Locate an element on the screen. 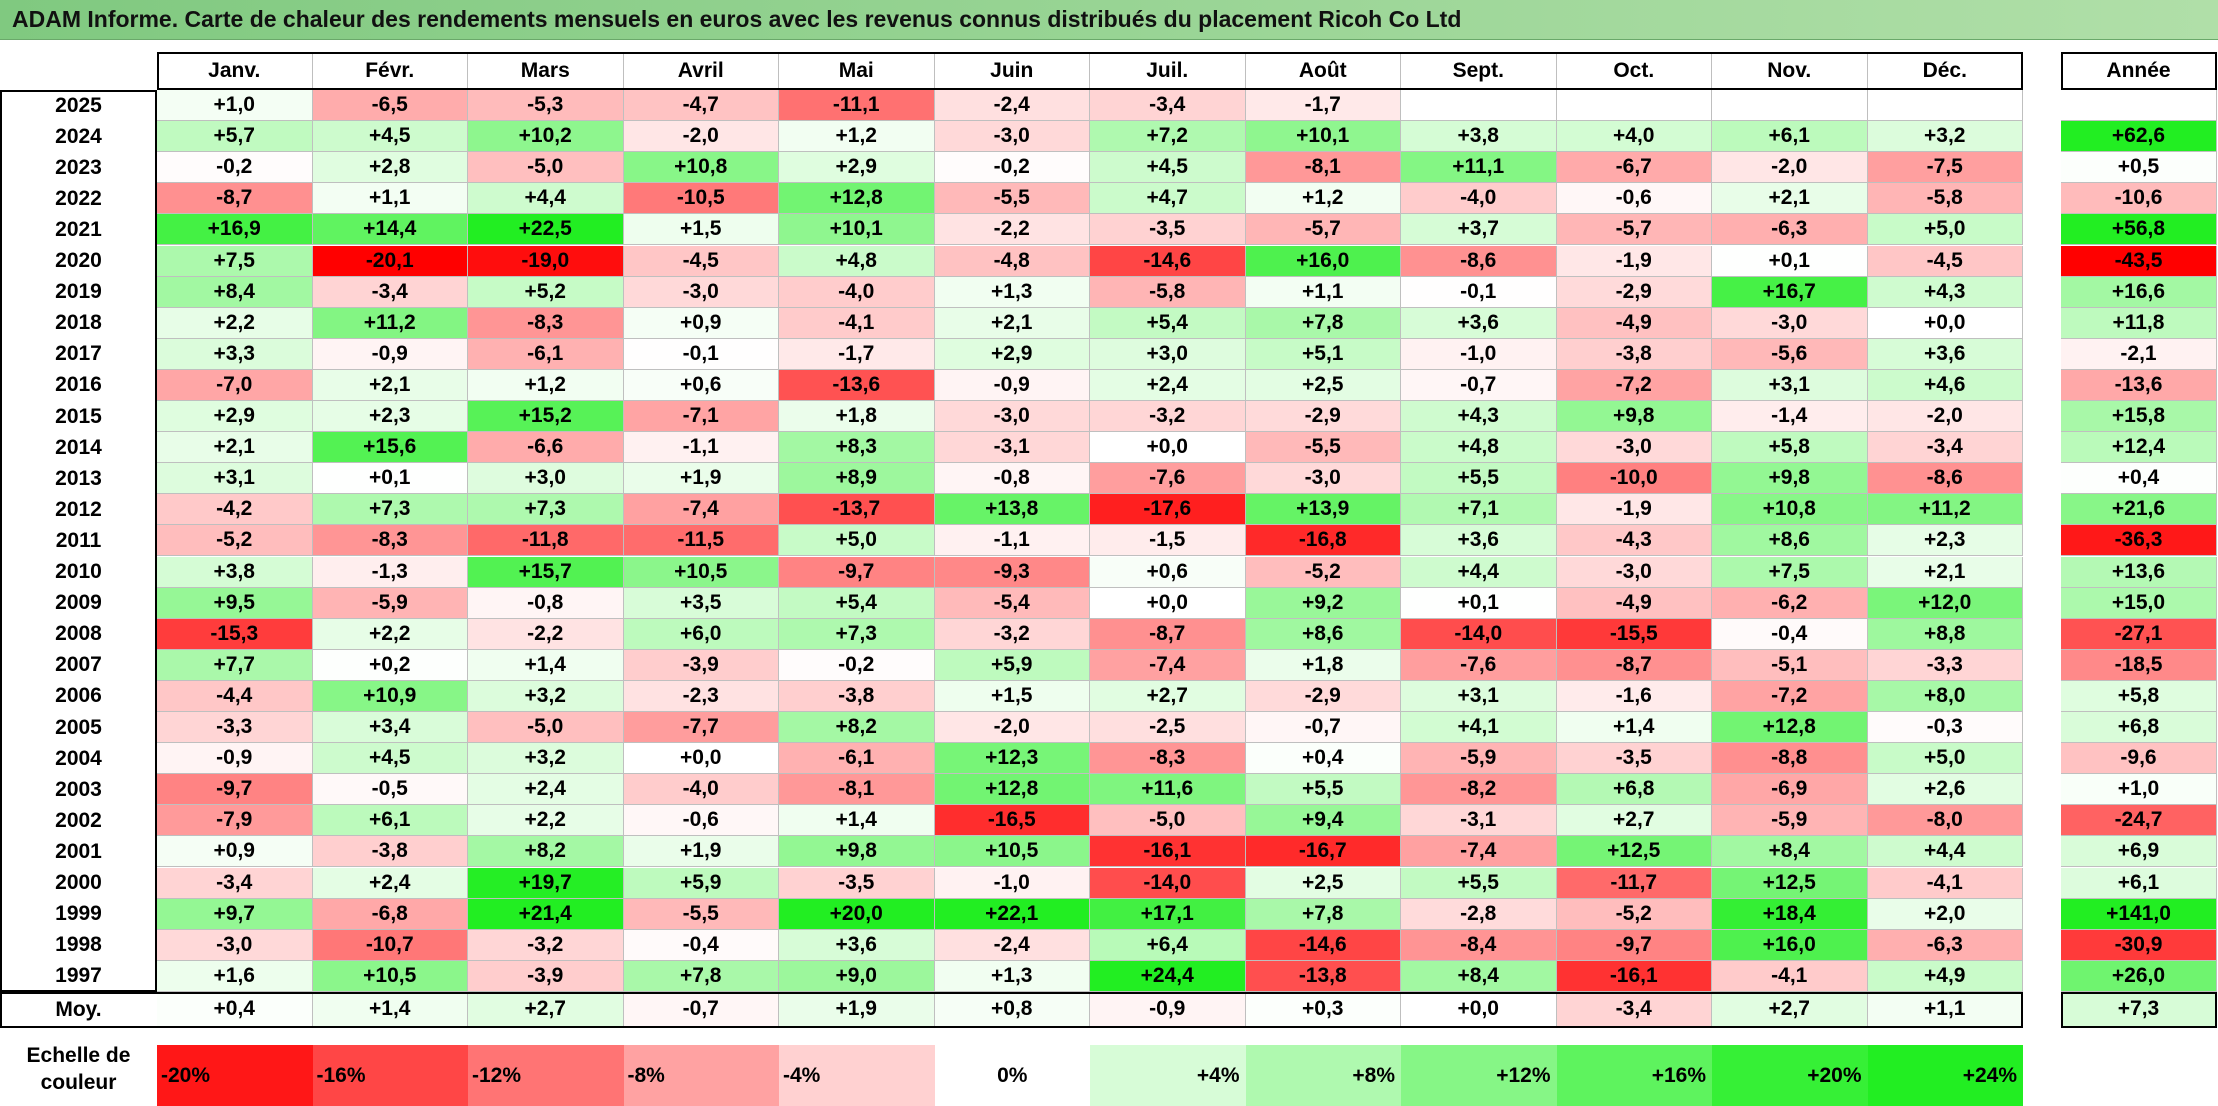  heatmap-cell: -0,1 is located at coordinates (701, 354).